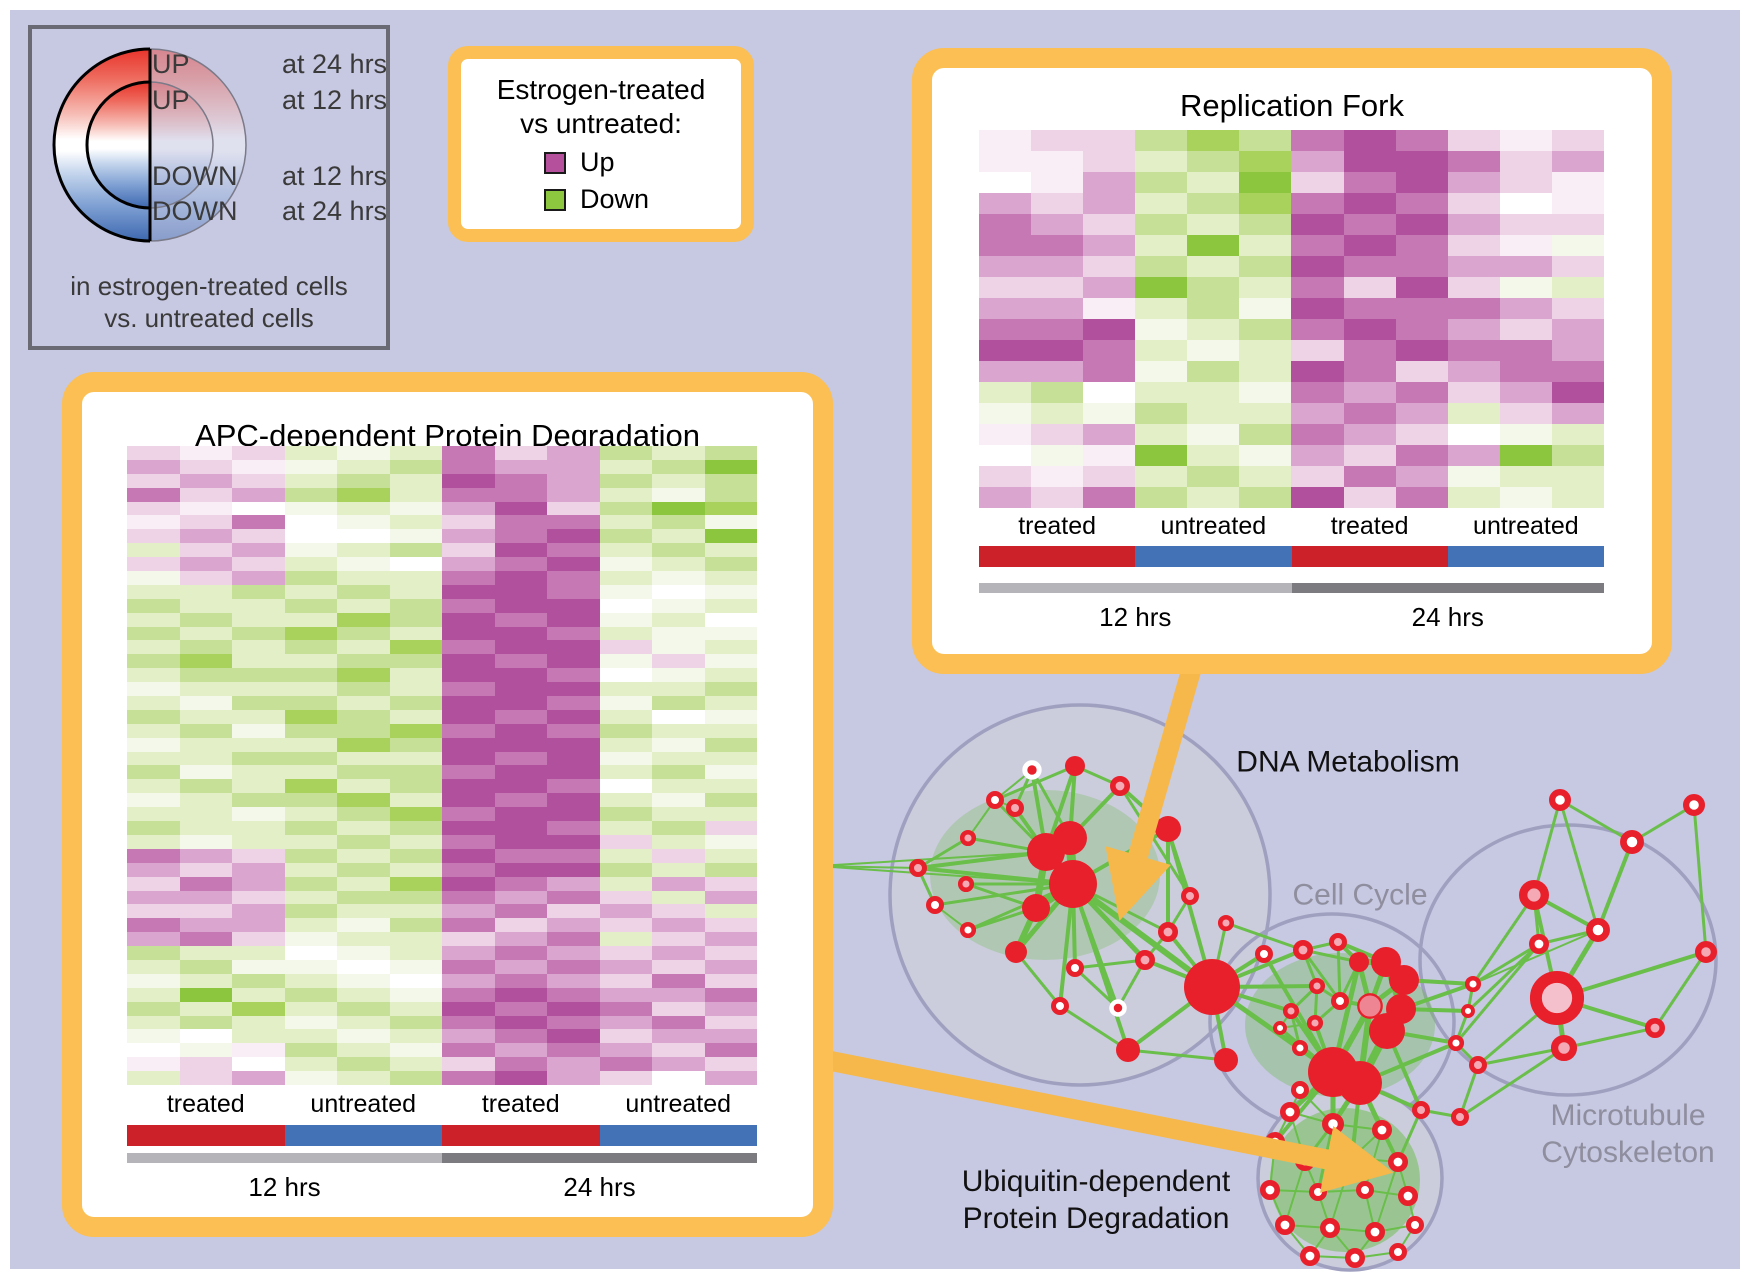 The width and height of the screenshot is (1750, 1279). I want to click on annotation-arrow, so click(1109, 1121).